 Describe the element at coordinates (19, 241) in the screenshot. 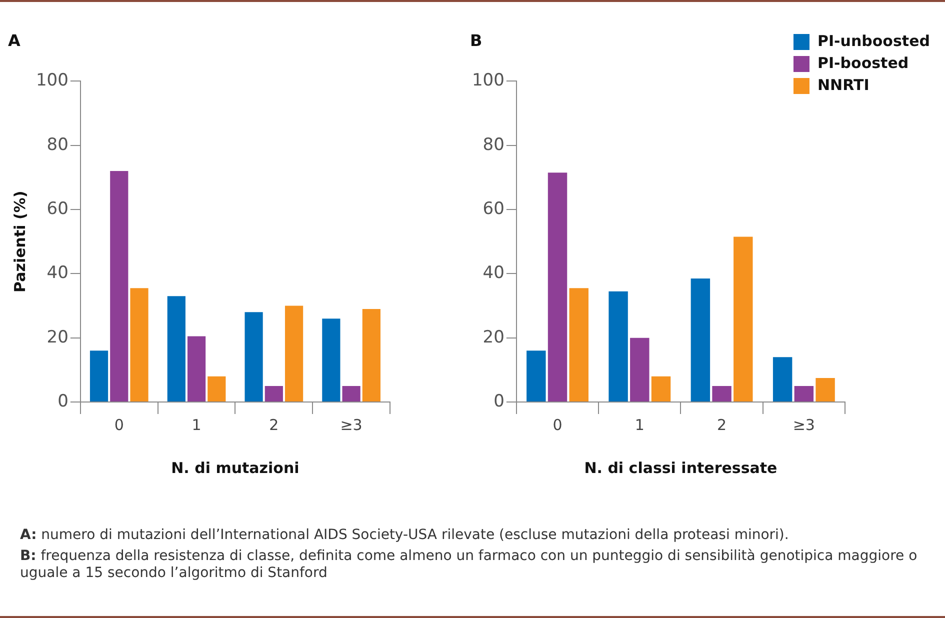

I see `y-axis-title: Pazienti (%)` at that location.